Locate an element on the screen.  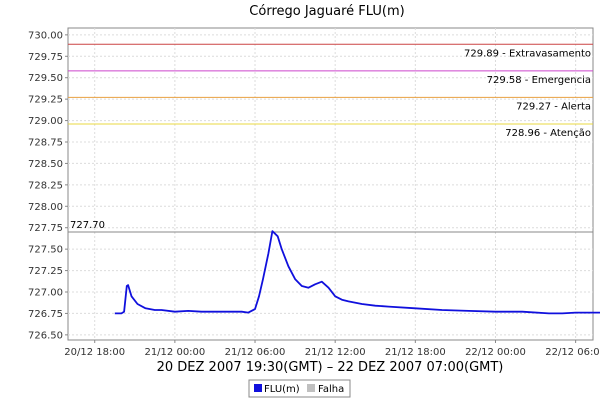
x-tick-label: 22/12 00:00 is located at coordinates (495, 352).